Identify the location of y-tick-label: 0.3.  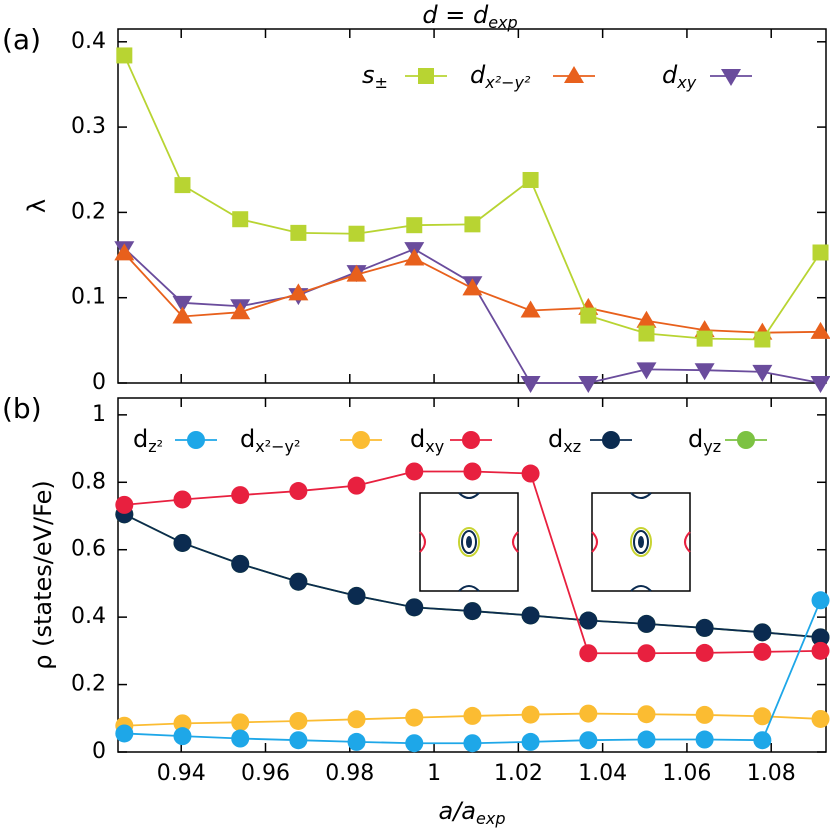
(88, 126).